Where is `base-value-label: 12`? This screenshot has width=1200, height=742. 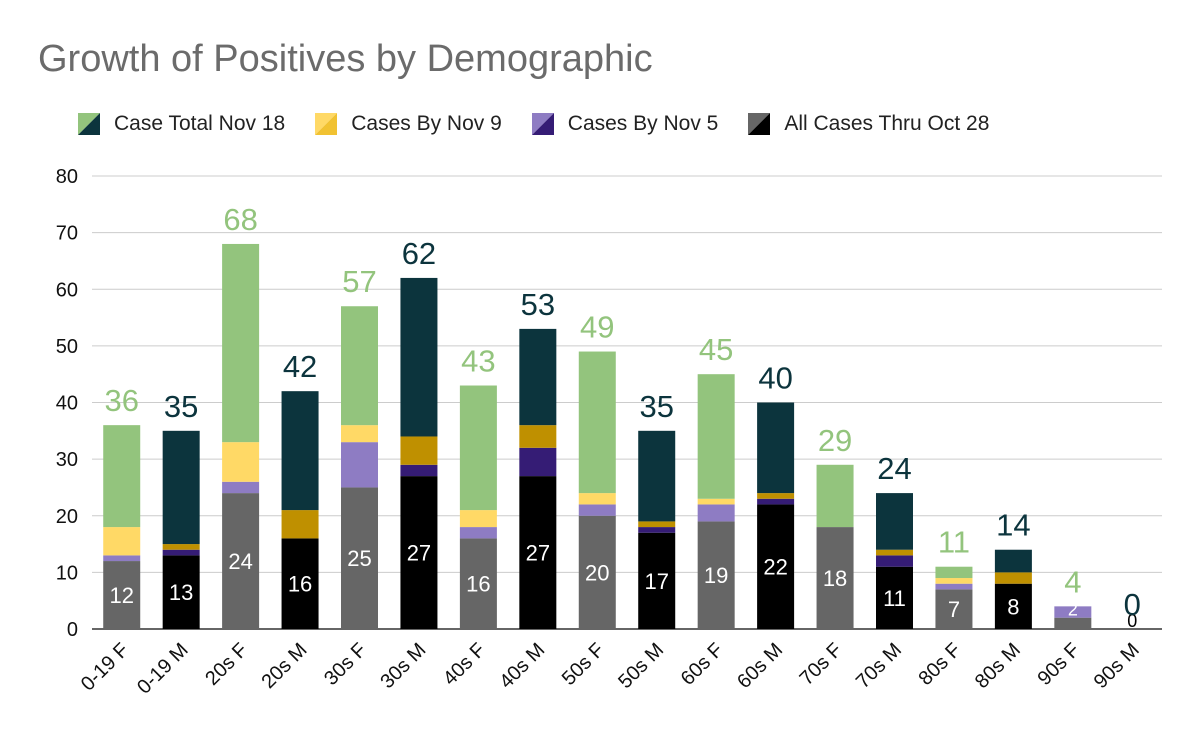
base-value-label: 12 is located at coordinates (121, 595).